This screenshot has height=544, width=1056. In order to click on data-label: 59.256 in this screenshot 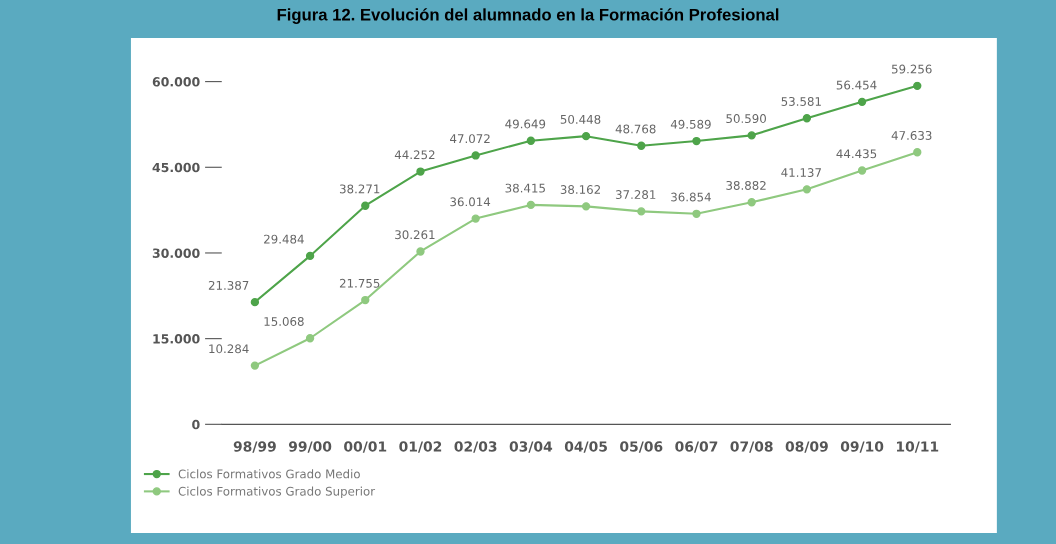, I will do `click(911, 69)`.